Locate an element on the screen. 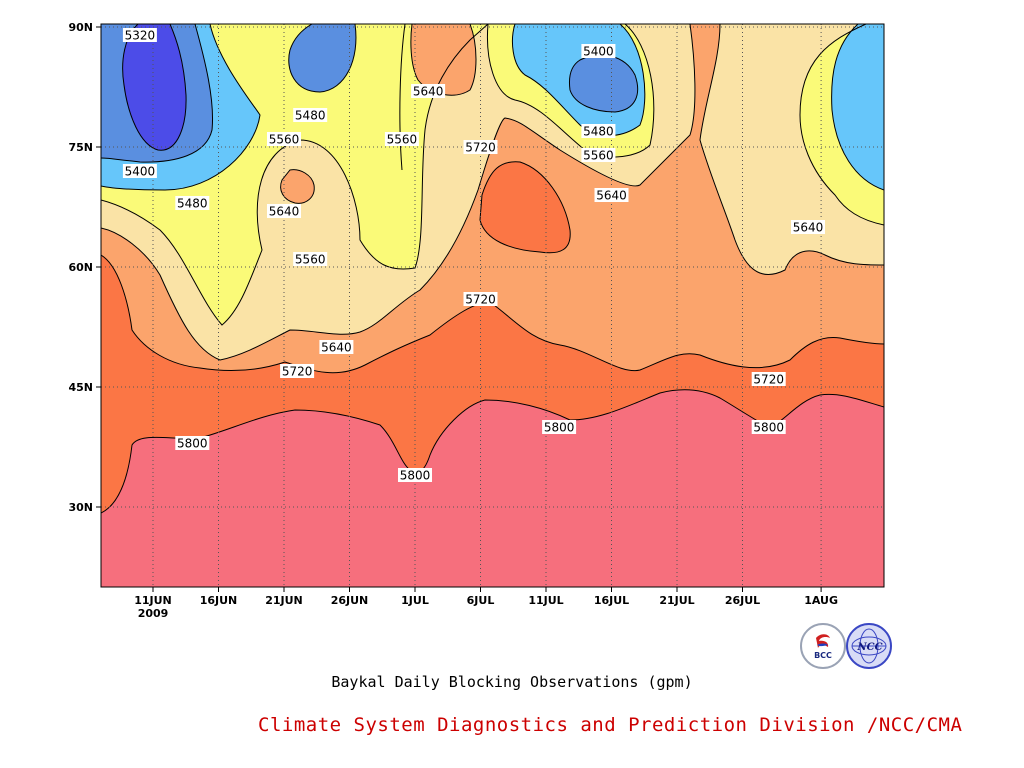 The image size is (1024, 768). y-axis: 30N 45N 60N 75N 90N is located at coordinates (84, 267).